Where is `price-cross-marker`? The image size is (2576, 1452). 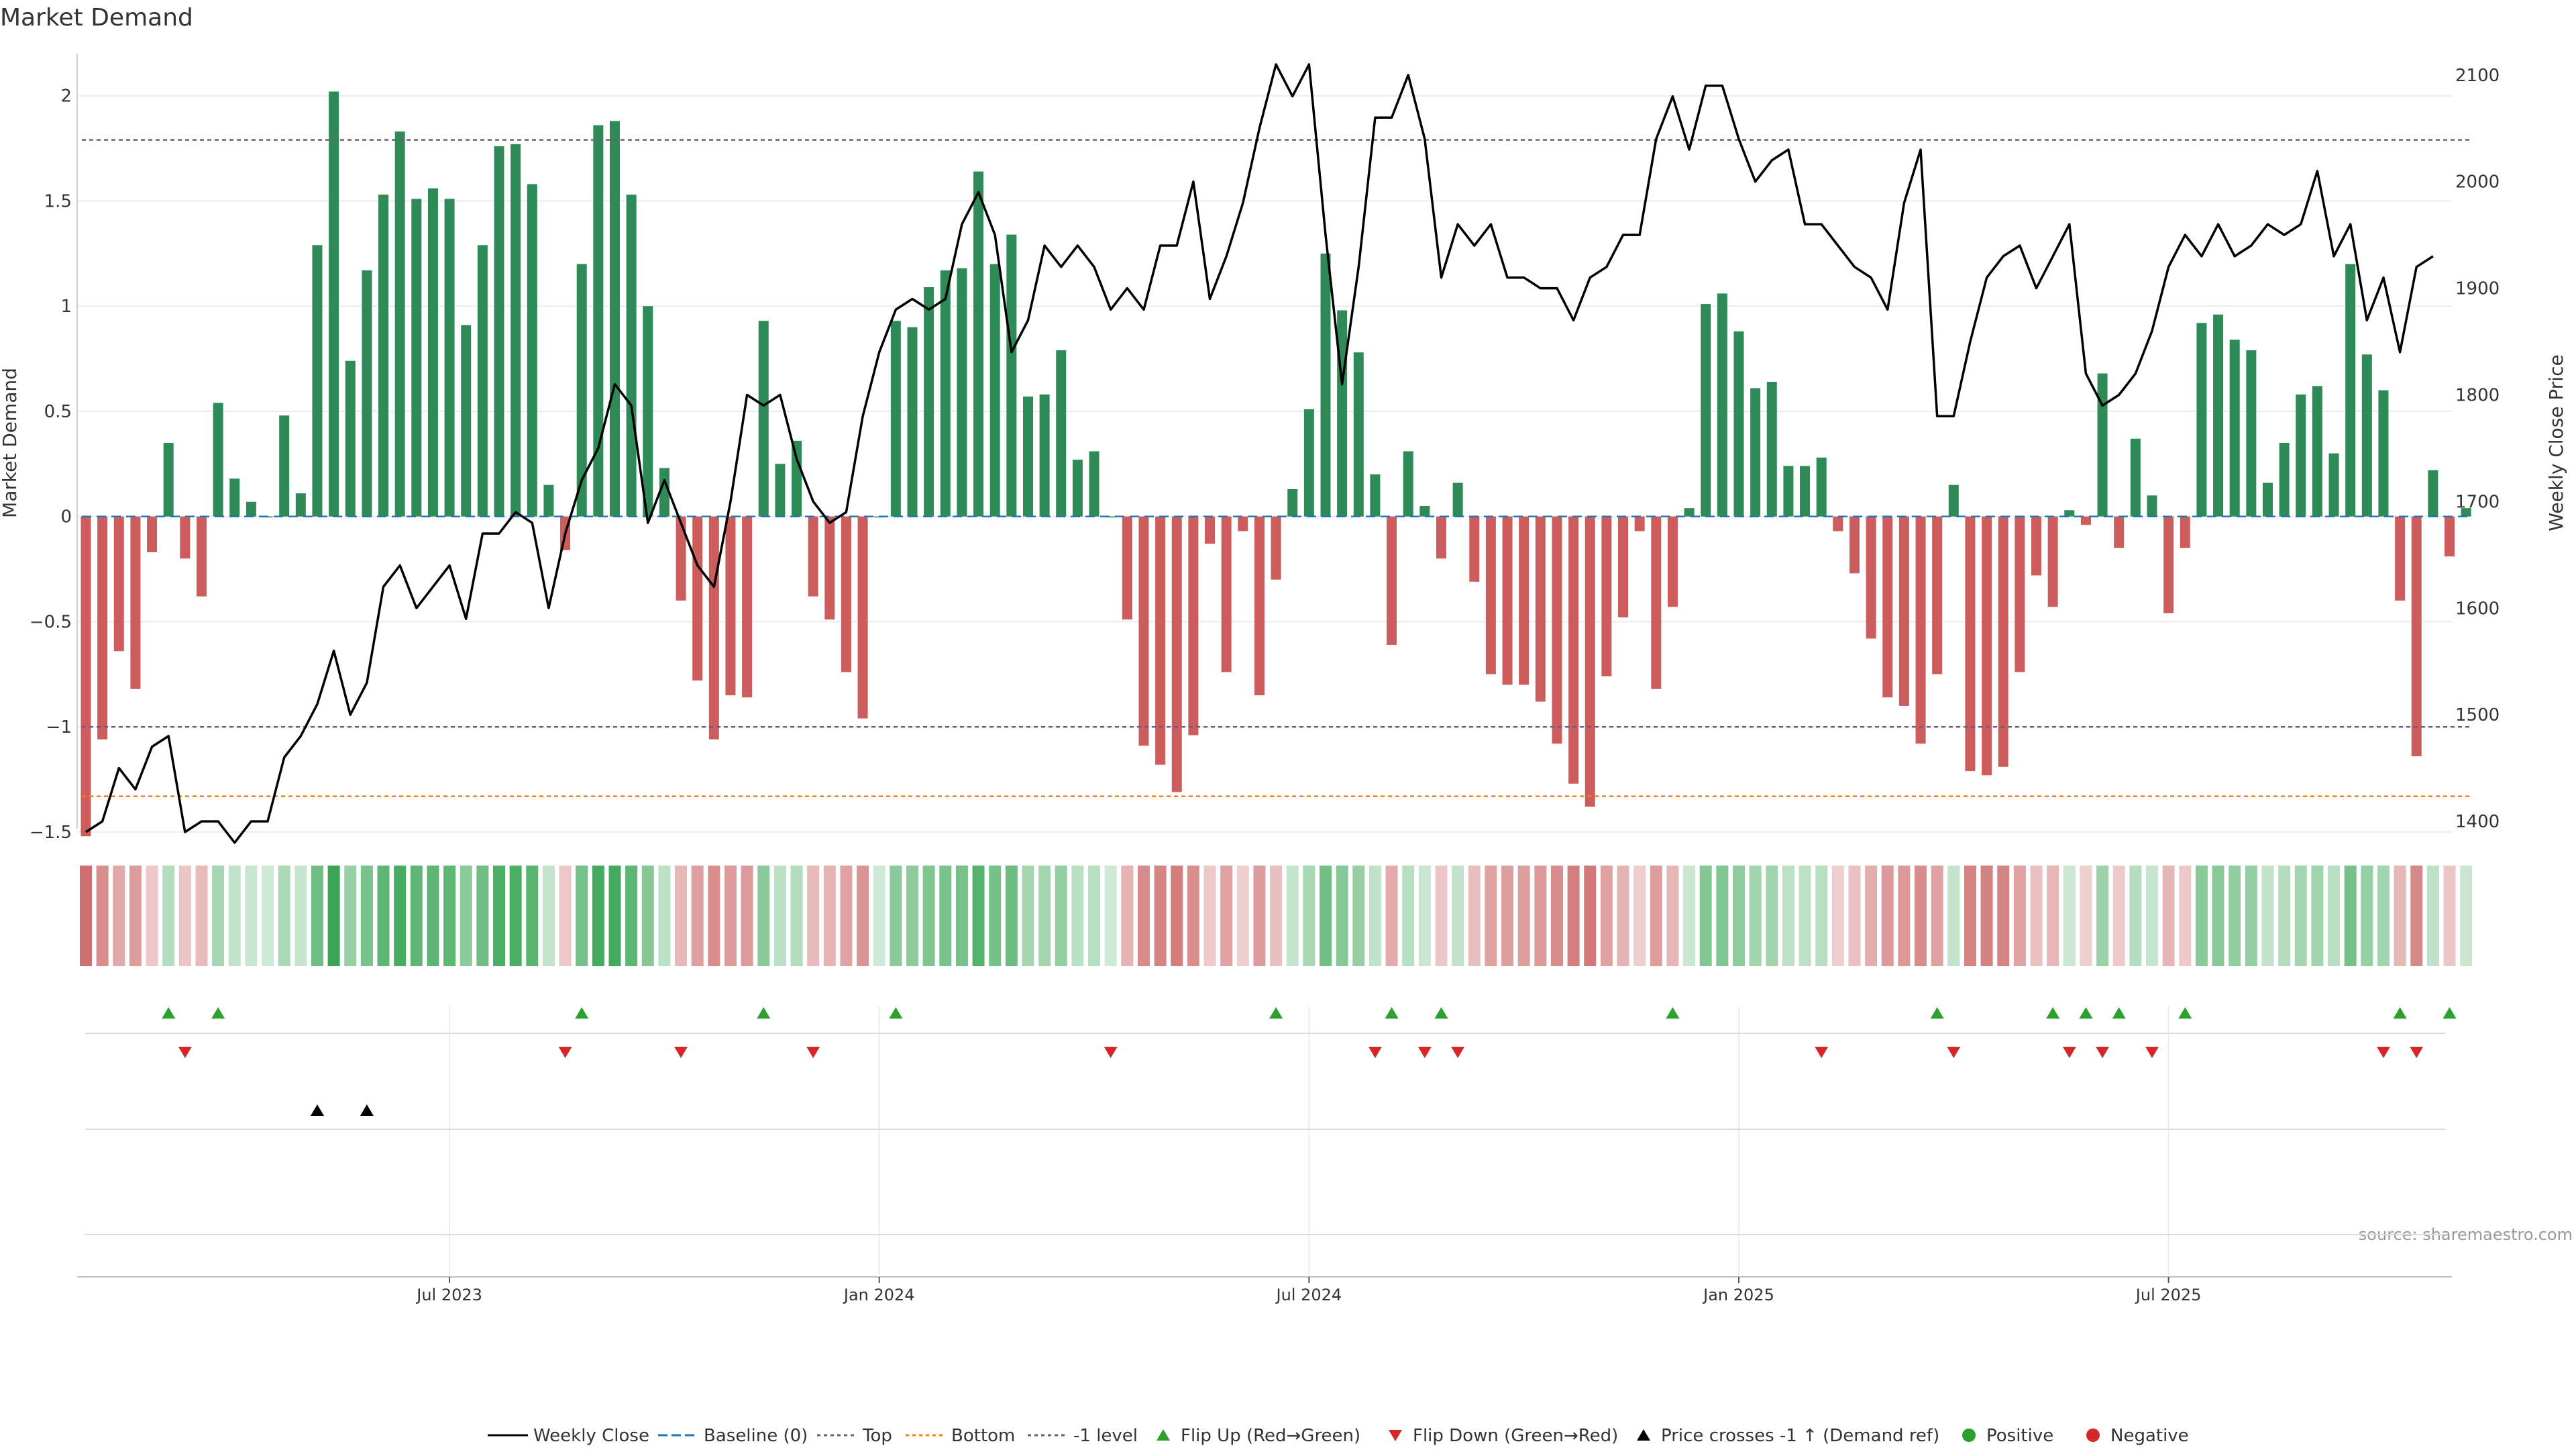 price-cross-marker is located at coordinates (317, 1110).